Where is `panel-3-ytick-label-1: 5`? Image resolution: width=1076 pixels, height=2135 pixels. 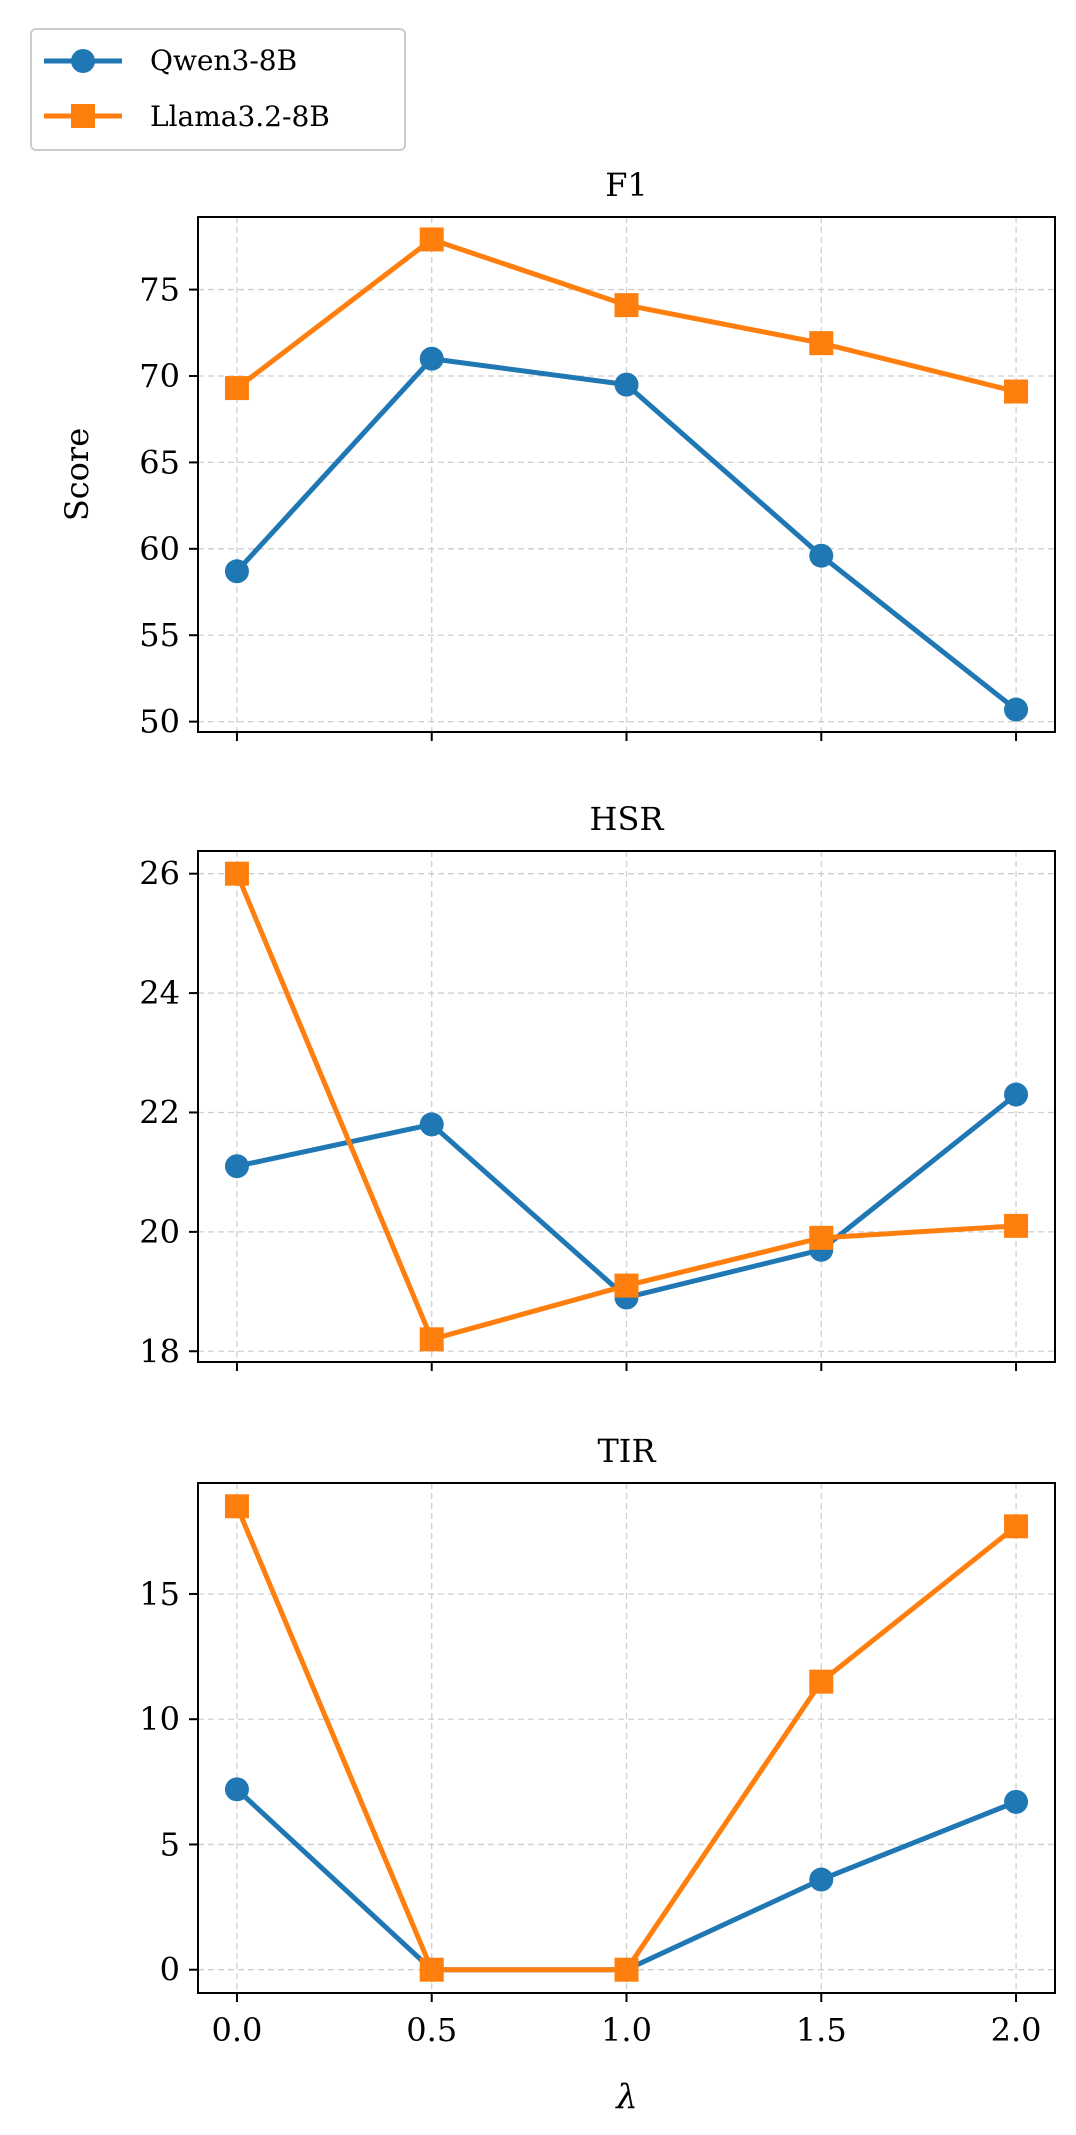 panel-3-ytick-label-1: 5 is located at coordinates (170, 1844).